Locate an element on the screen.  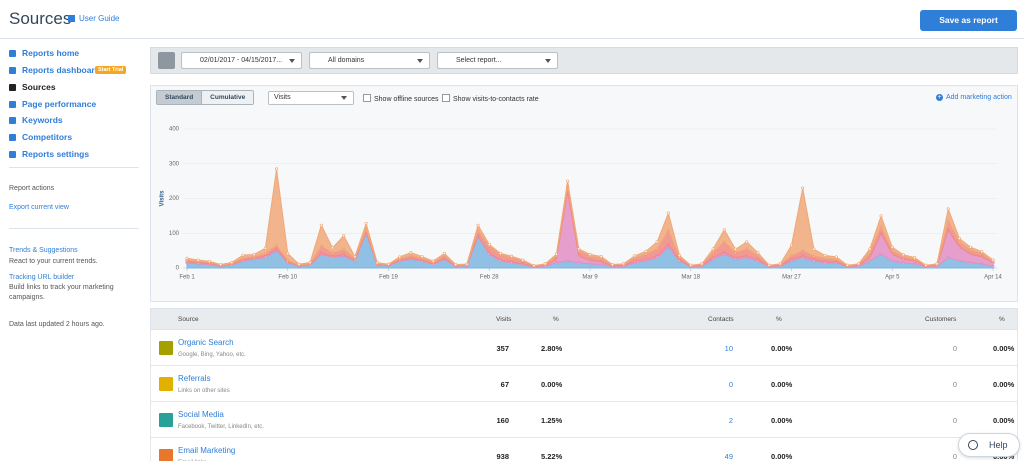
table-cell: 49 is located at coordinates (728, 456).